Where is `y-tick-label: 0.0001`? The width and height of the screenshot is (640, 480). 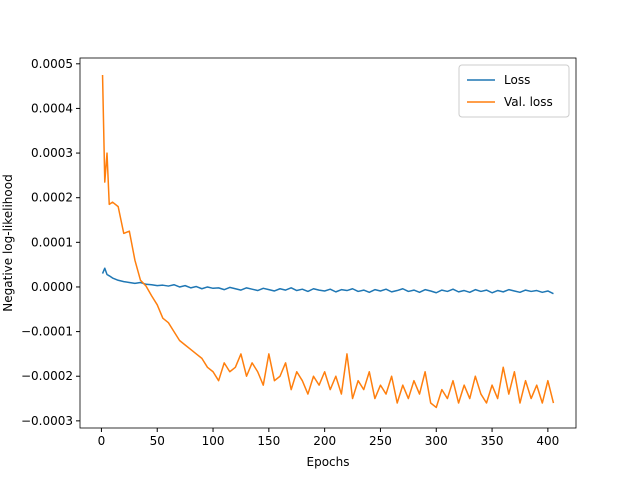
y-tick-label: 0.0001 is located at coordinates (52, 242).